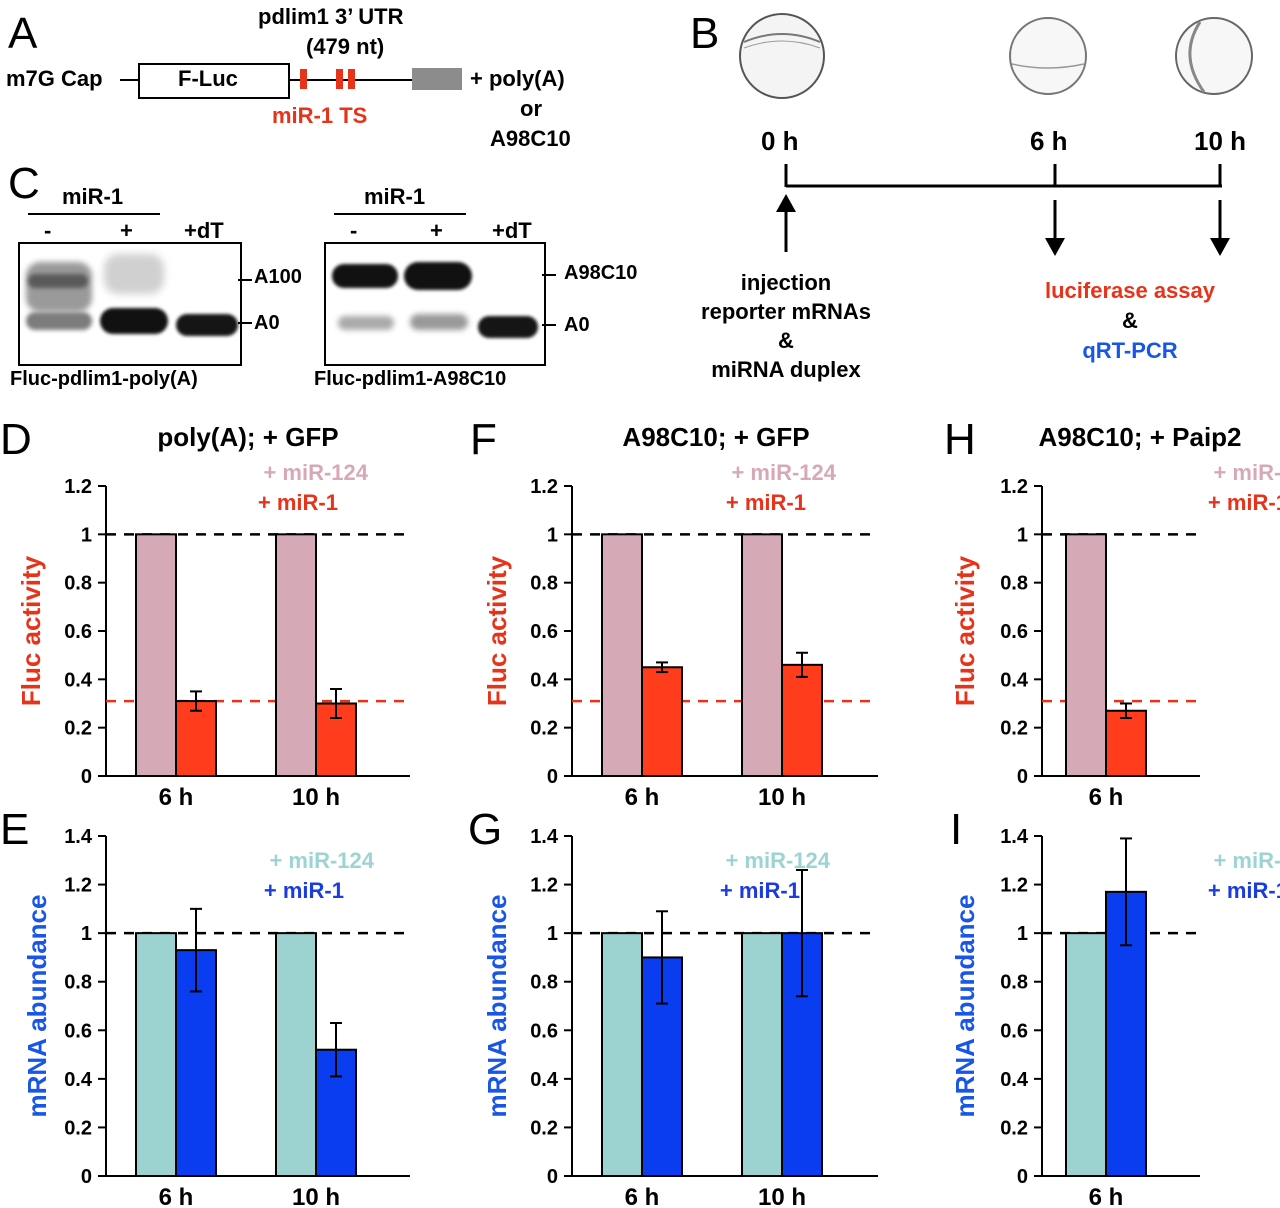 This screenshot has width=1280, height=1208. I want to click on gel1-caption: Fluc-pdlim1-poly(A), so click(104, 379).